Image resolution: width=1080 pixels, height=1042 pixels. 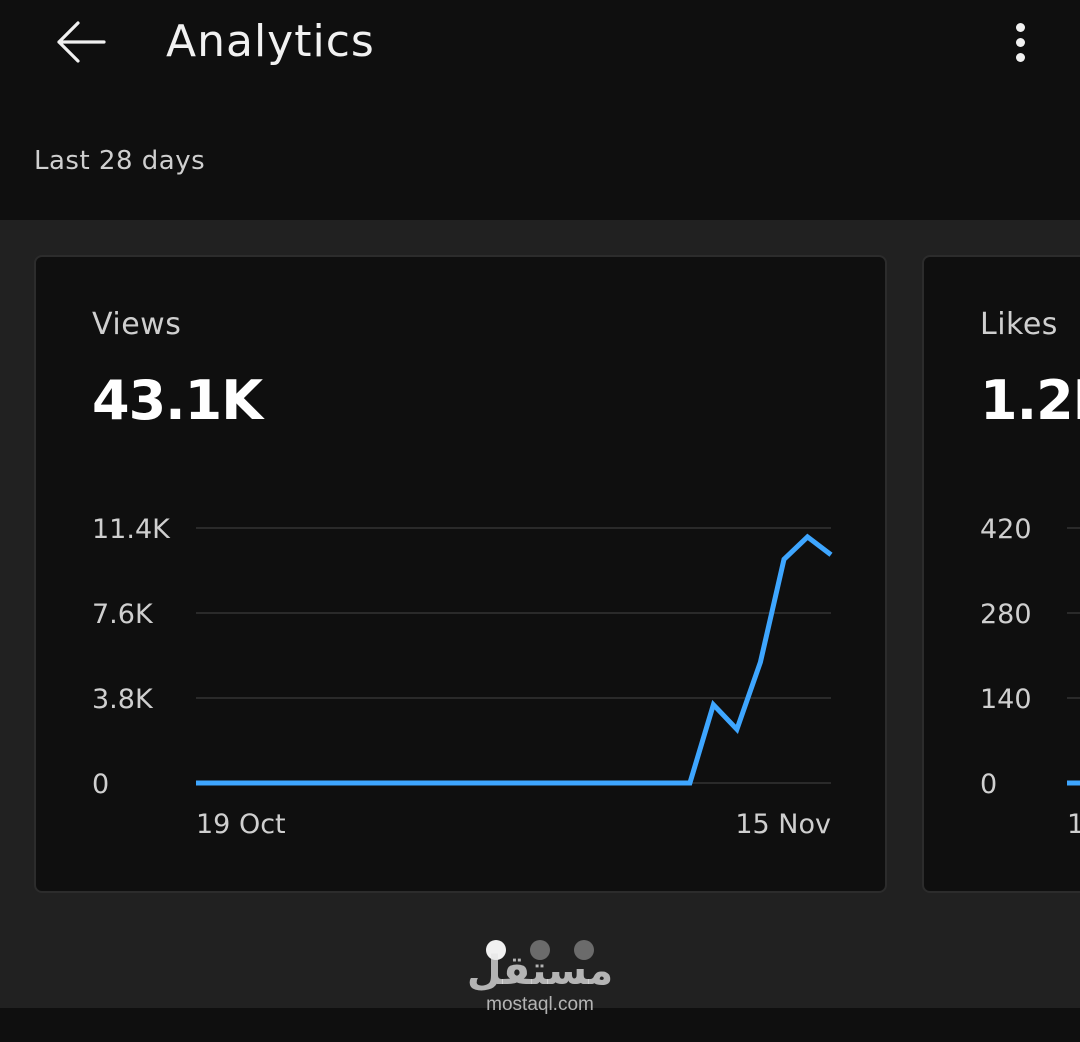 I want to click on likes-value: 1.2K, so click(x=1030, y=400).